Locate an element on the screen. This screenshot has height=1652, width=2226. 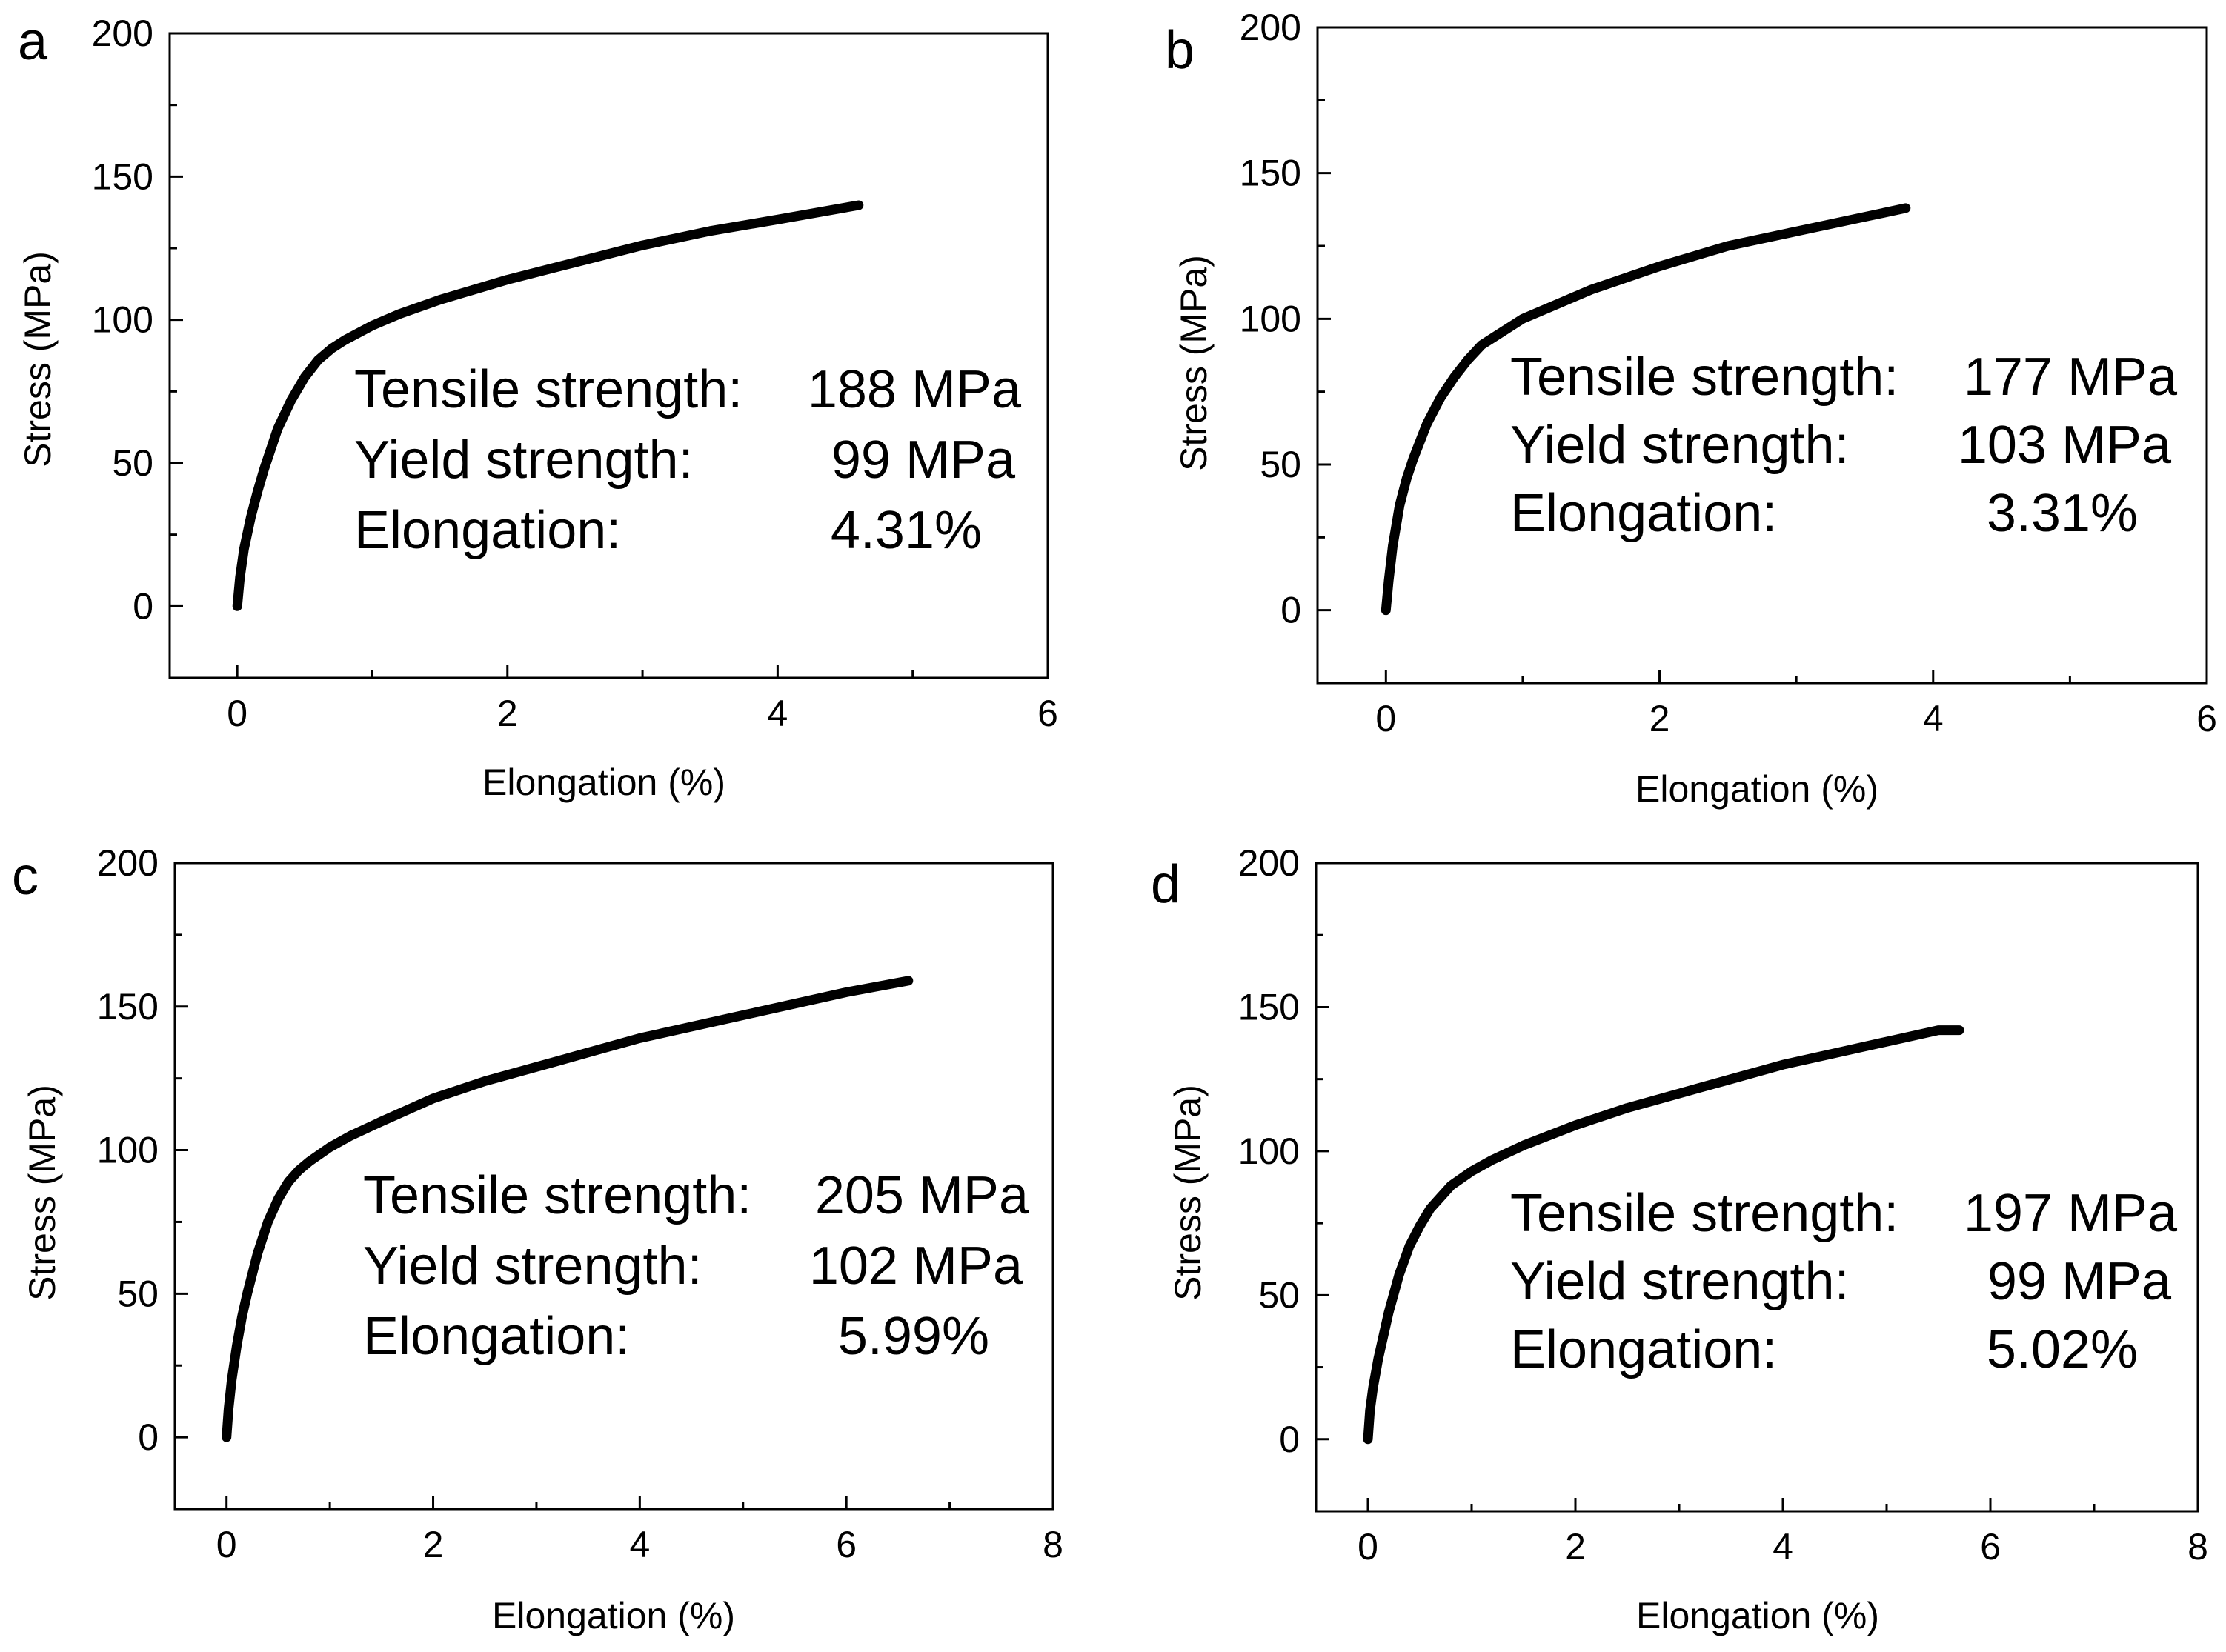
x-tick-label-b: 2 is located at coordinates (1659, 718).